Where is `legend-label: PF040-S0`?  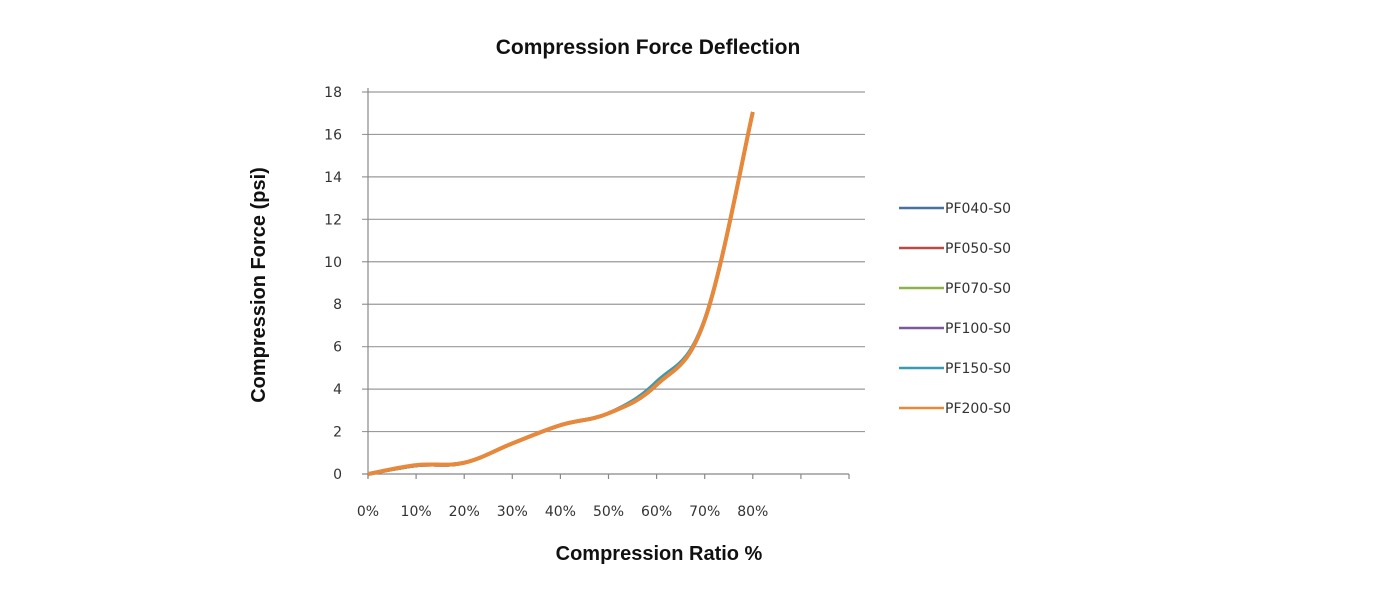
legend-label: PF040-S0 is located at coordinates (978, 209).